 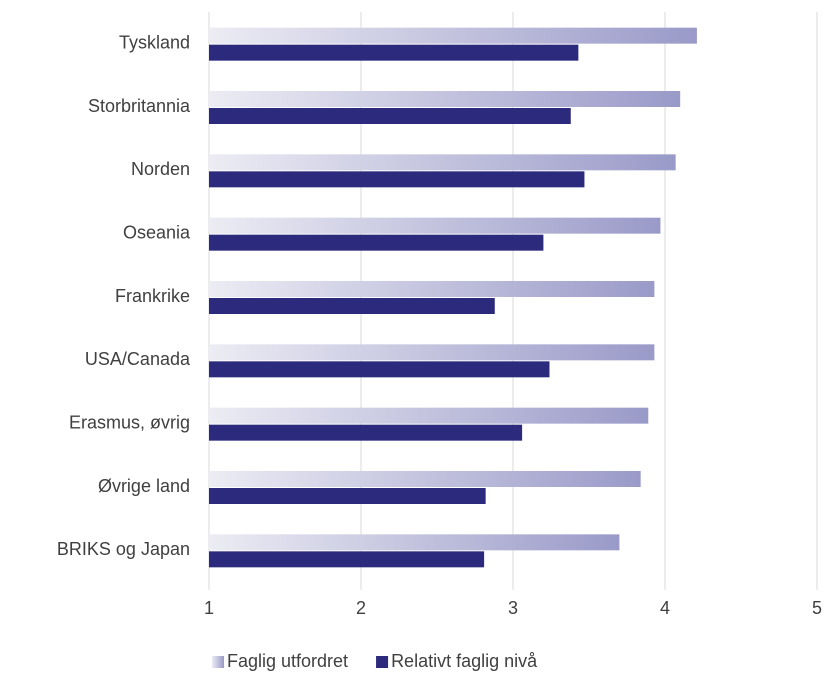 What do you see at coordinates (513, 608) in the screenshot?
I see `x-tick-label: 3` at bounding box center [513, 608].